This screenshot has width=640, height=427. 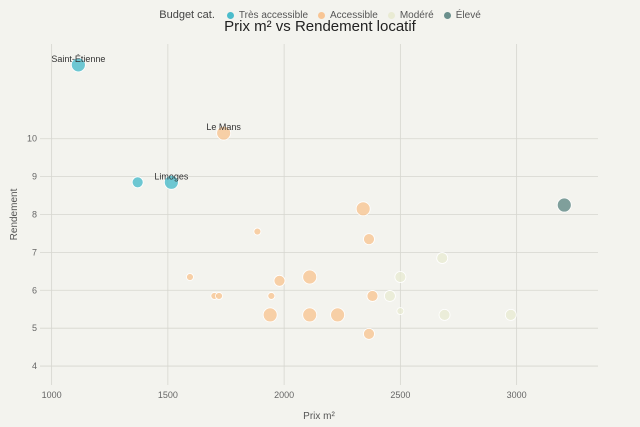 I want to click on legend-item-eleve: Élevé, so click(x=462, y=15).